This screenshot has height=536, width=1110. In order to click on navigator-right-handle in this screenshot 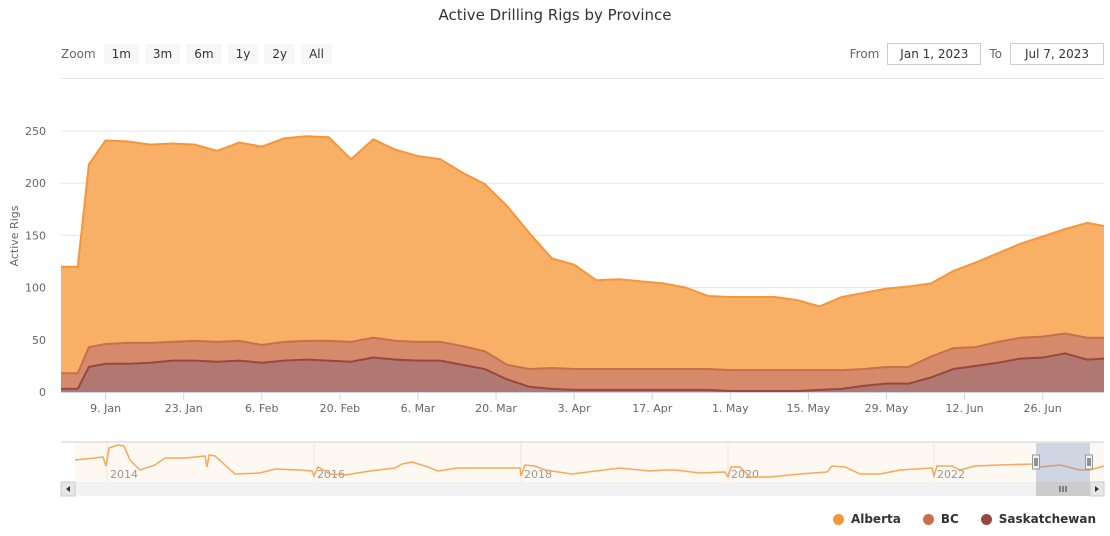, I will do `click(1089, 462)`.